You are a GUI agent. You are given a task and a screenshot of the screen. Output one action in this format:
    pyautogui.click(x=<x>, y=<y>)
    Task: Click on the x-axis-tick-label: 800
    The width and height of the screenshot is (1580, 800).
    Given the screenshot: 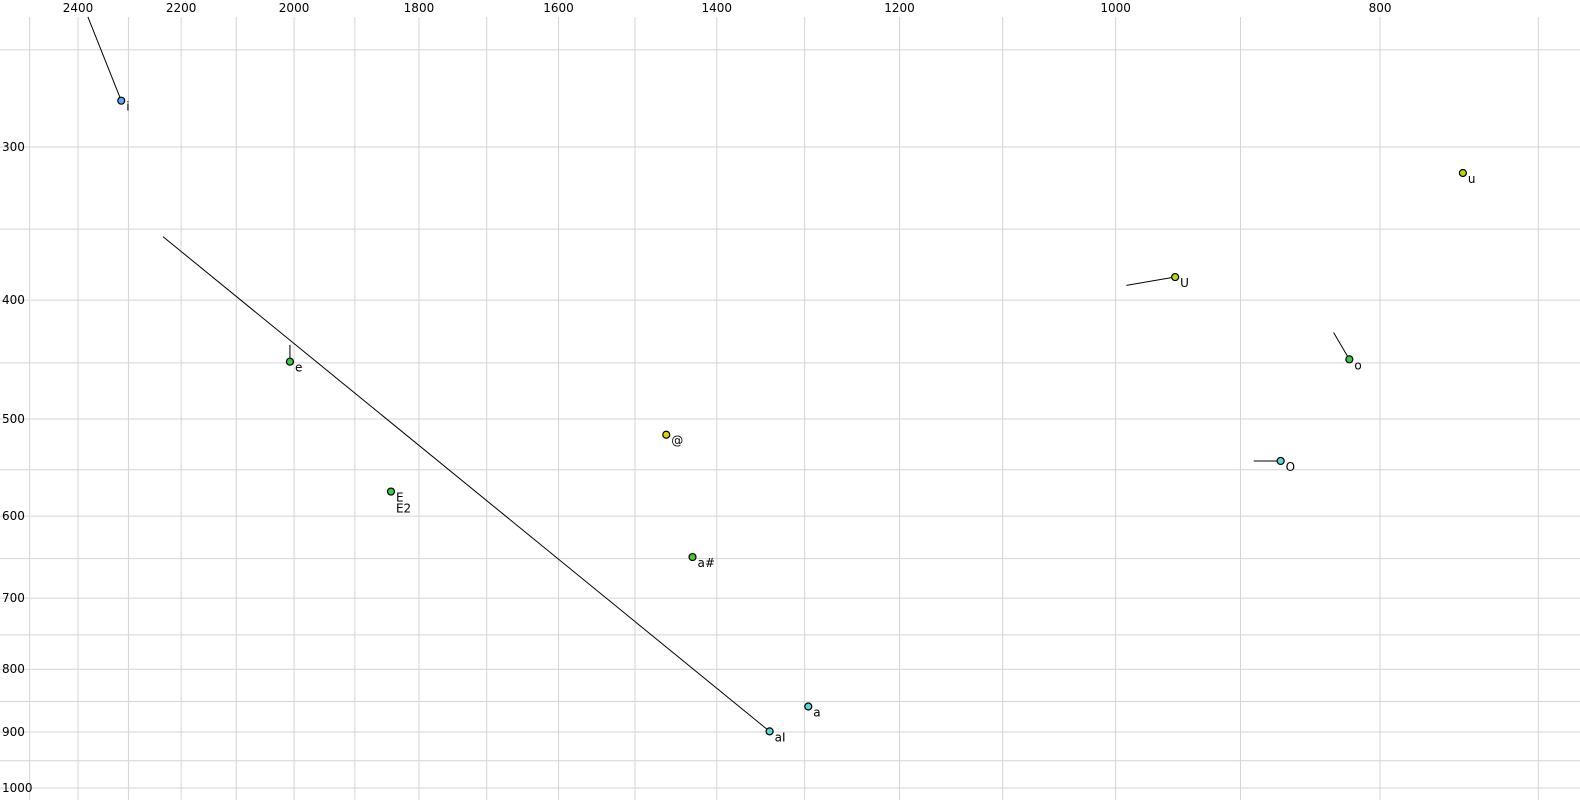 What is the action you would take?
    pyautogui.click(x=1380, y=8)
    